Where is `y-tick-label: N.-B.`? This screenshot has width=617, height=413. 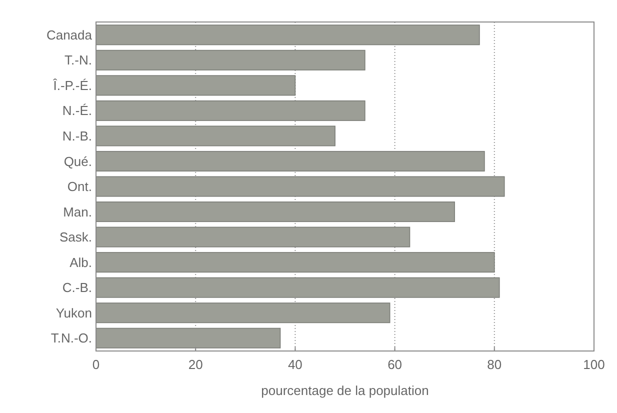 y-tick-label: N.-B. is located at coordinates (77, 136).